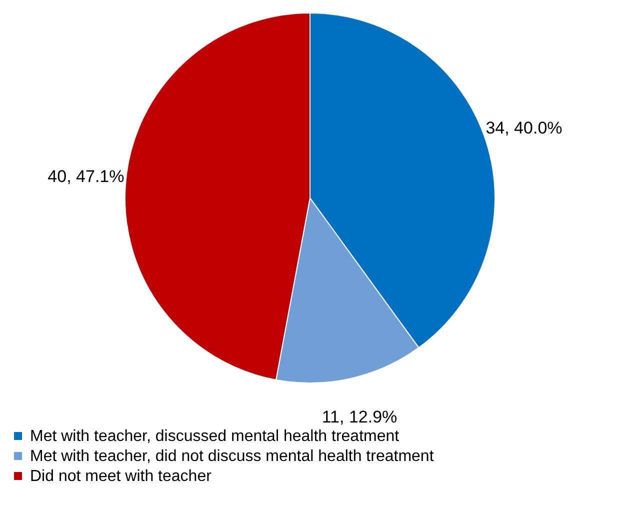  What do you see at coordinates (215, 436) in the screenshot?
I see `legend-label: Met with teacher, discussed mental health treatment` at bounding box center [215, 436].